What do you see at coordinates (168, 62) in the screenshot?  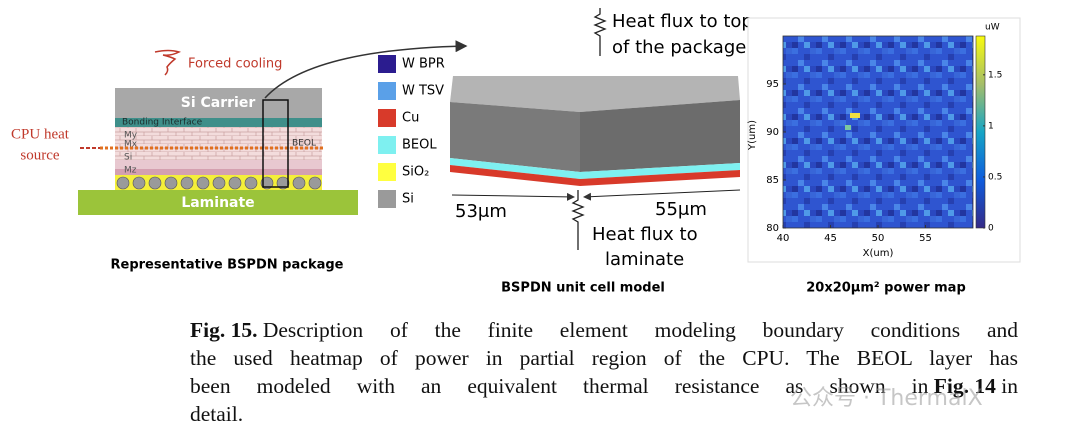 I see `cooling-icon` at bounding box center [168, 62].